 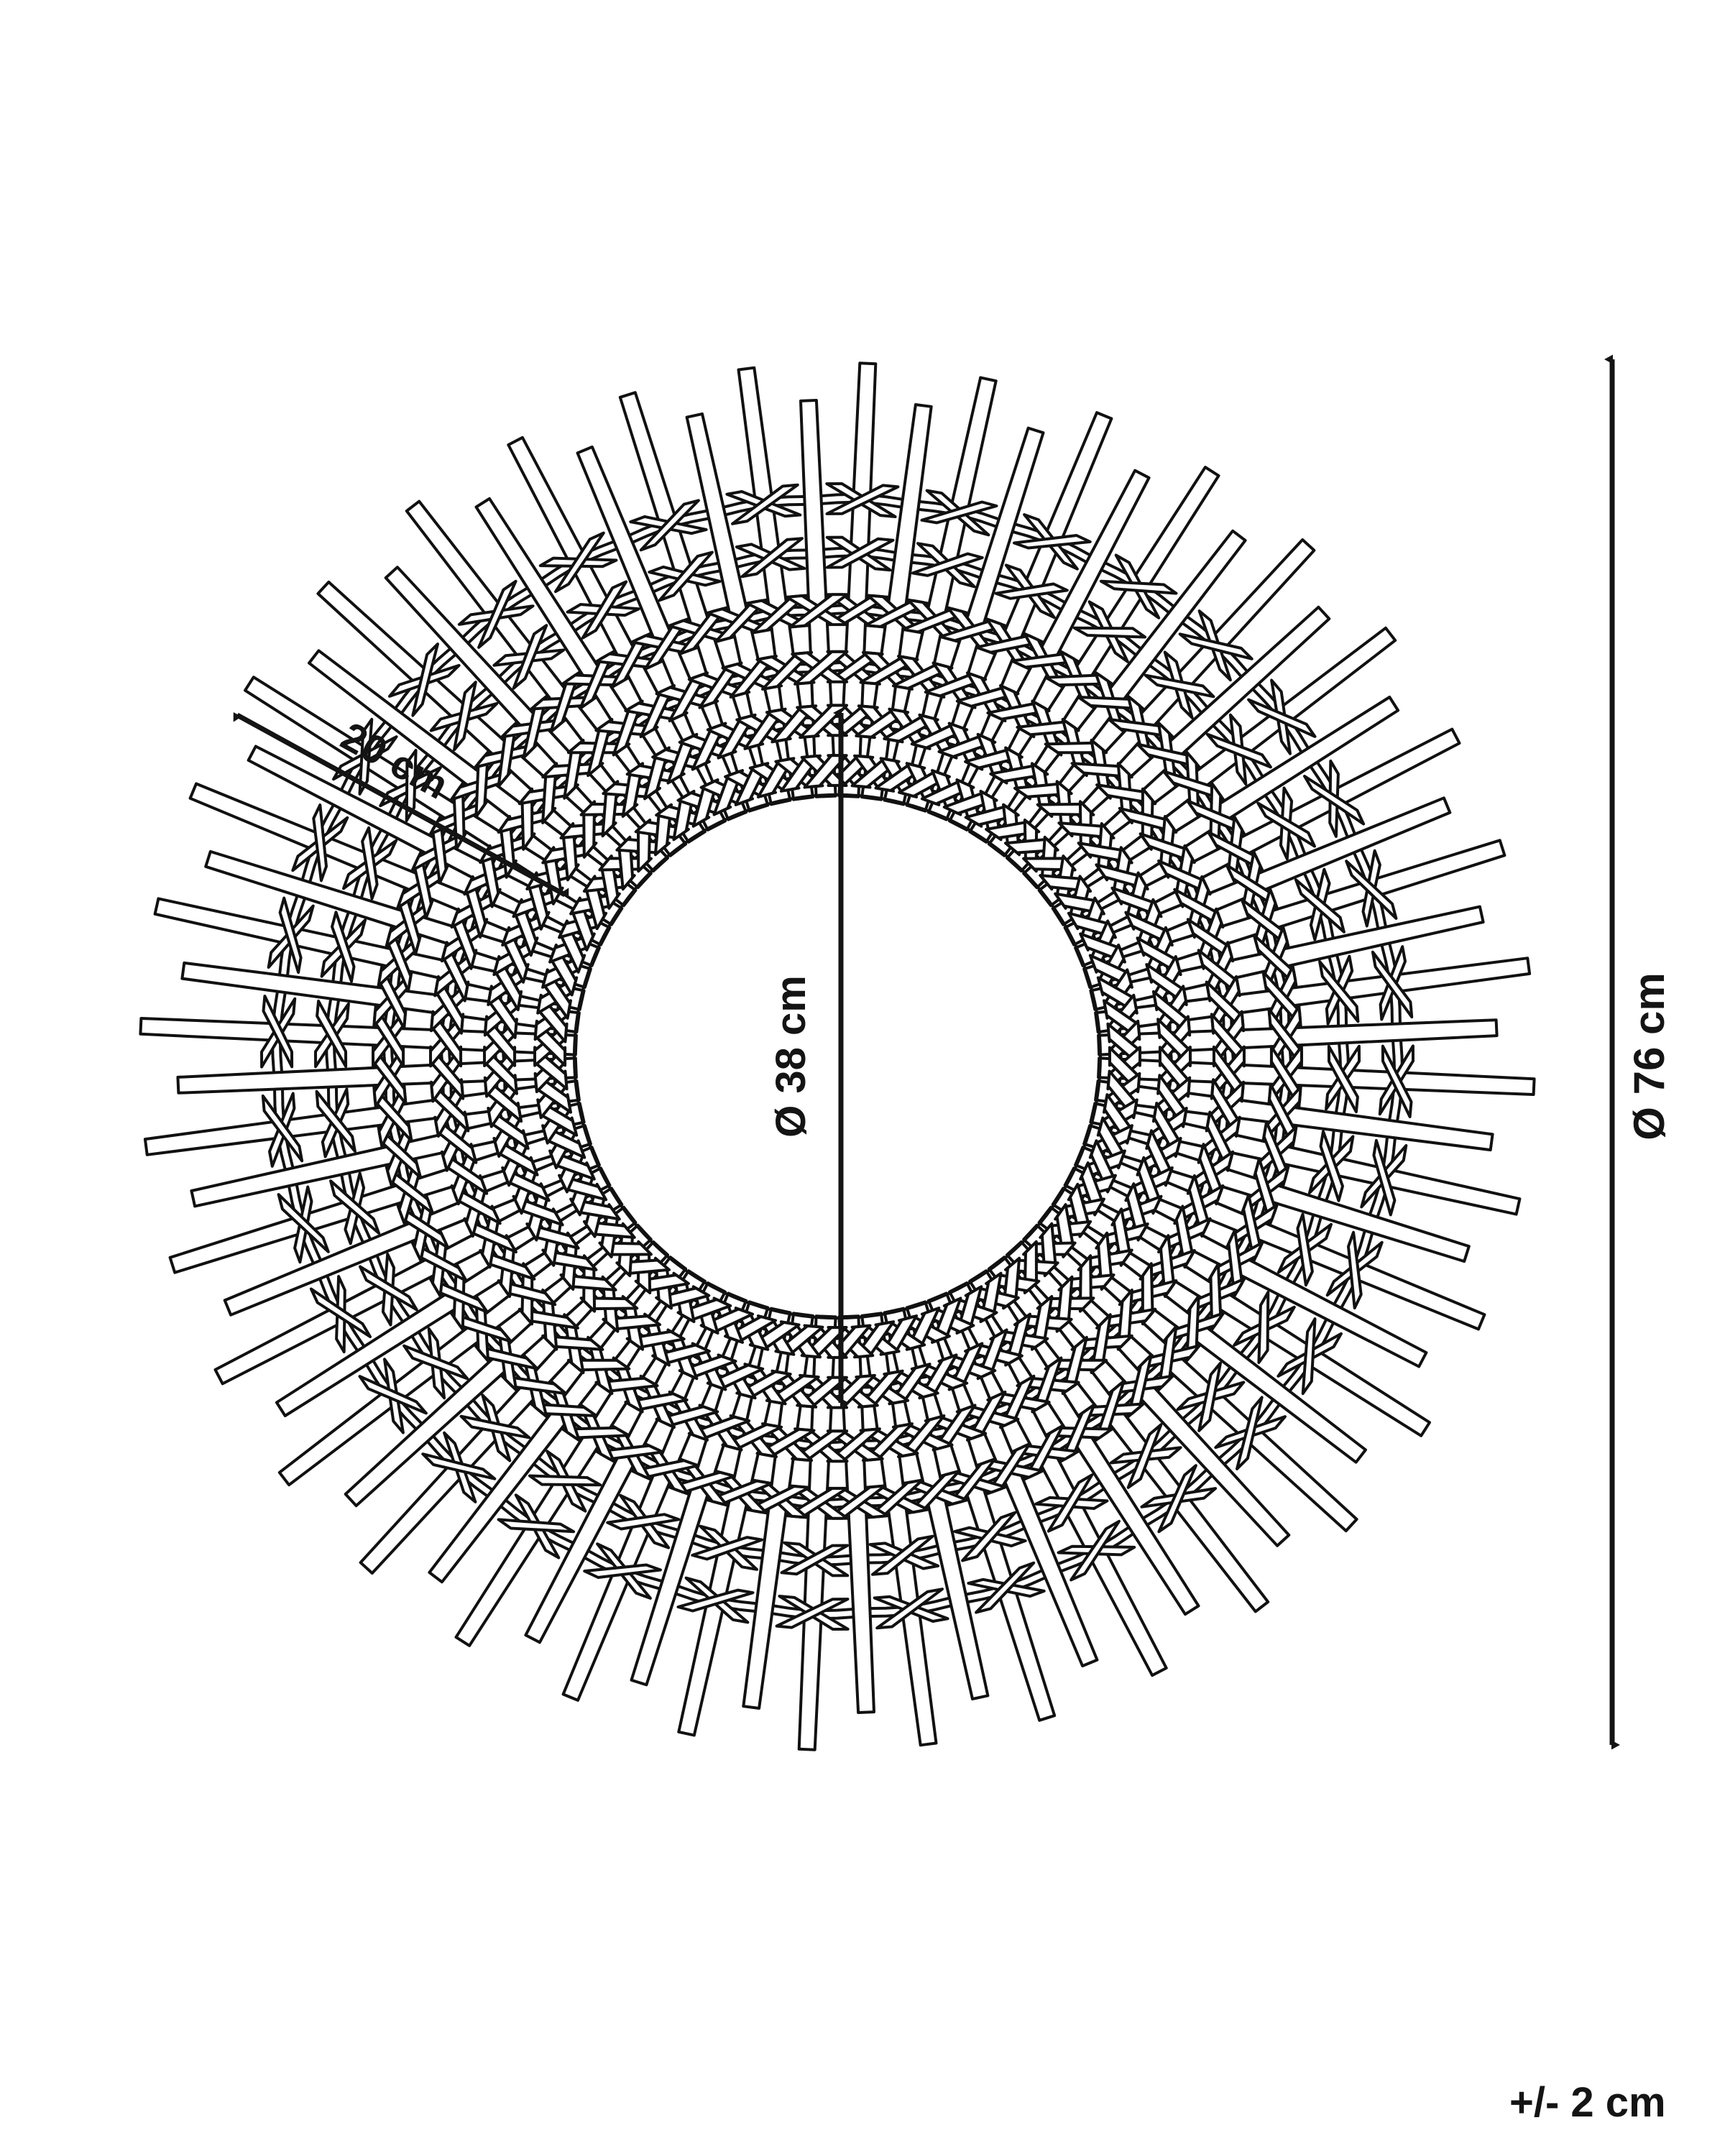 What do you see at coordinates (1649, 1056) in the screenshot?
I see `outer-diameter-label: Ø 76 cm` at bounding box center [1649, 1056].